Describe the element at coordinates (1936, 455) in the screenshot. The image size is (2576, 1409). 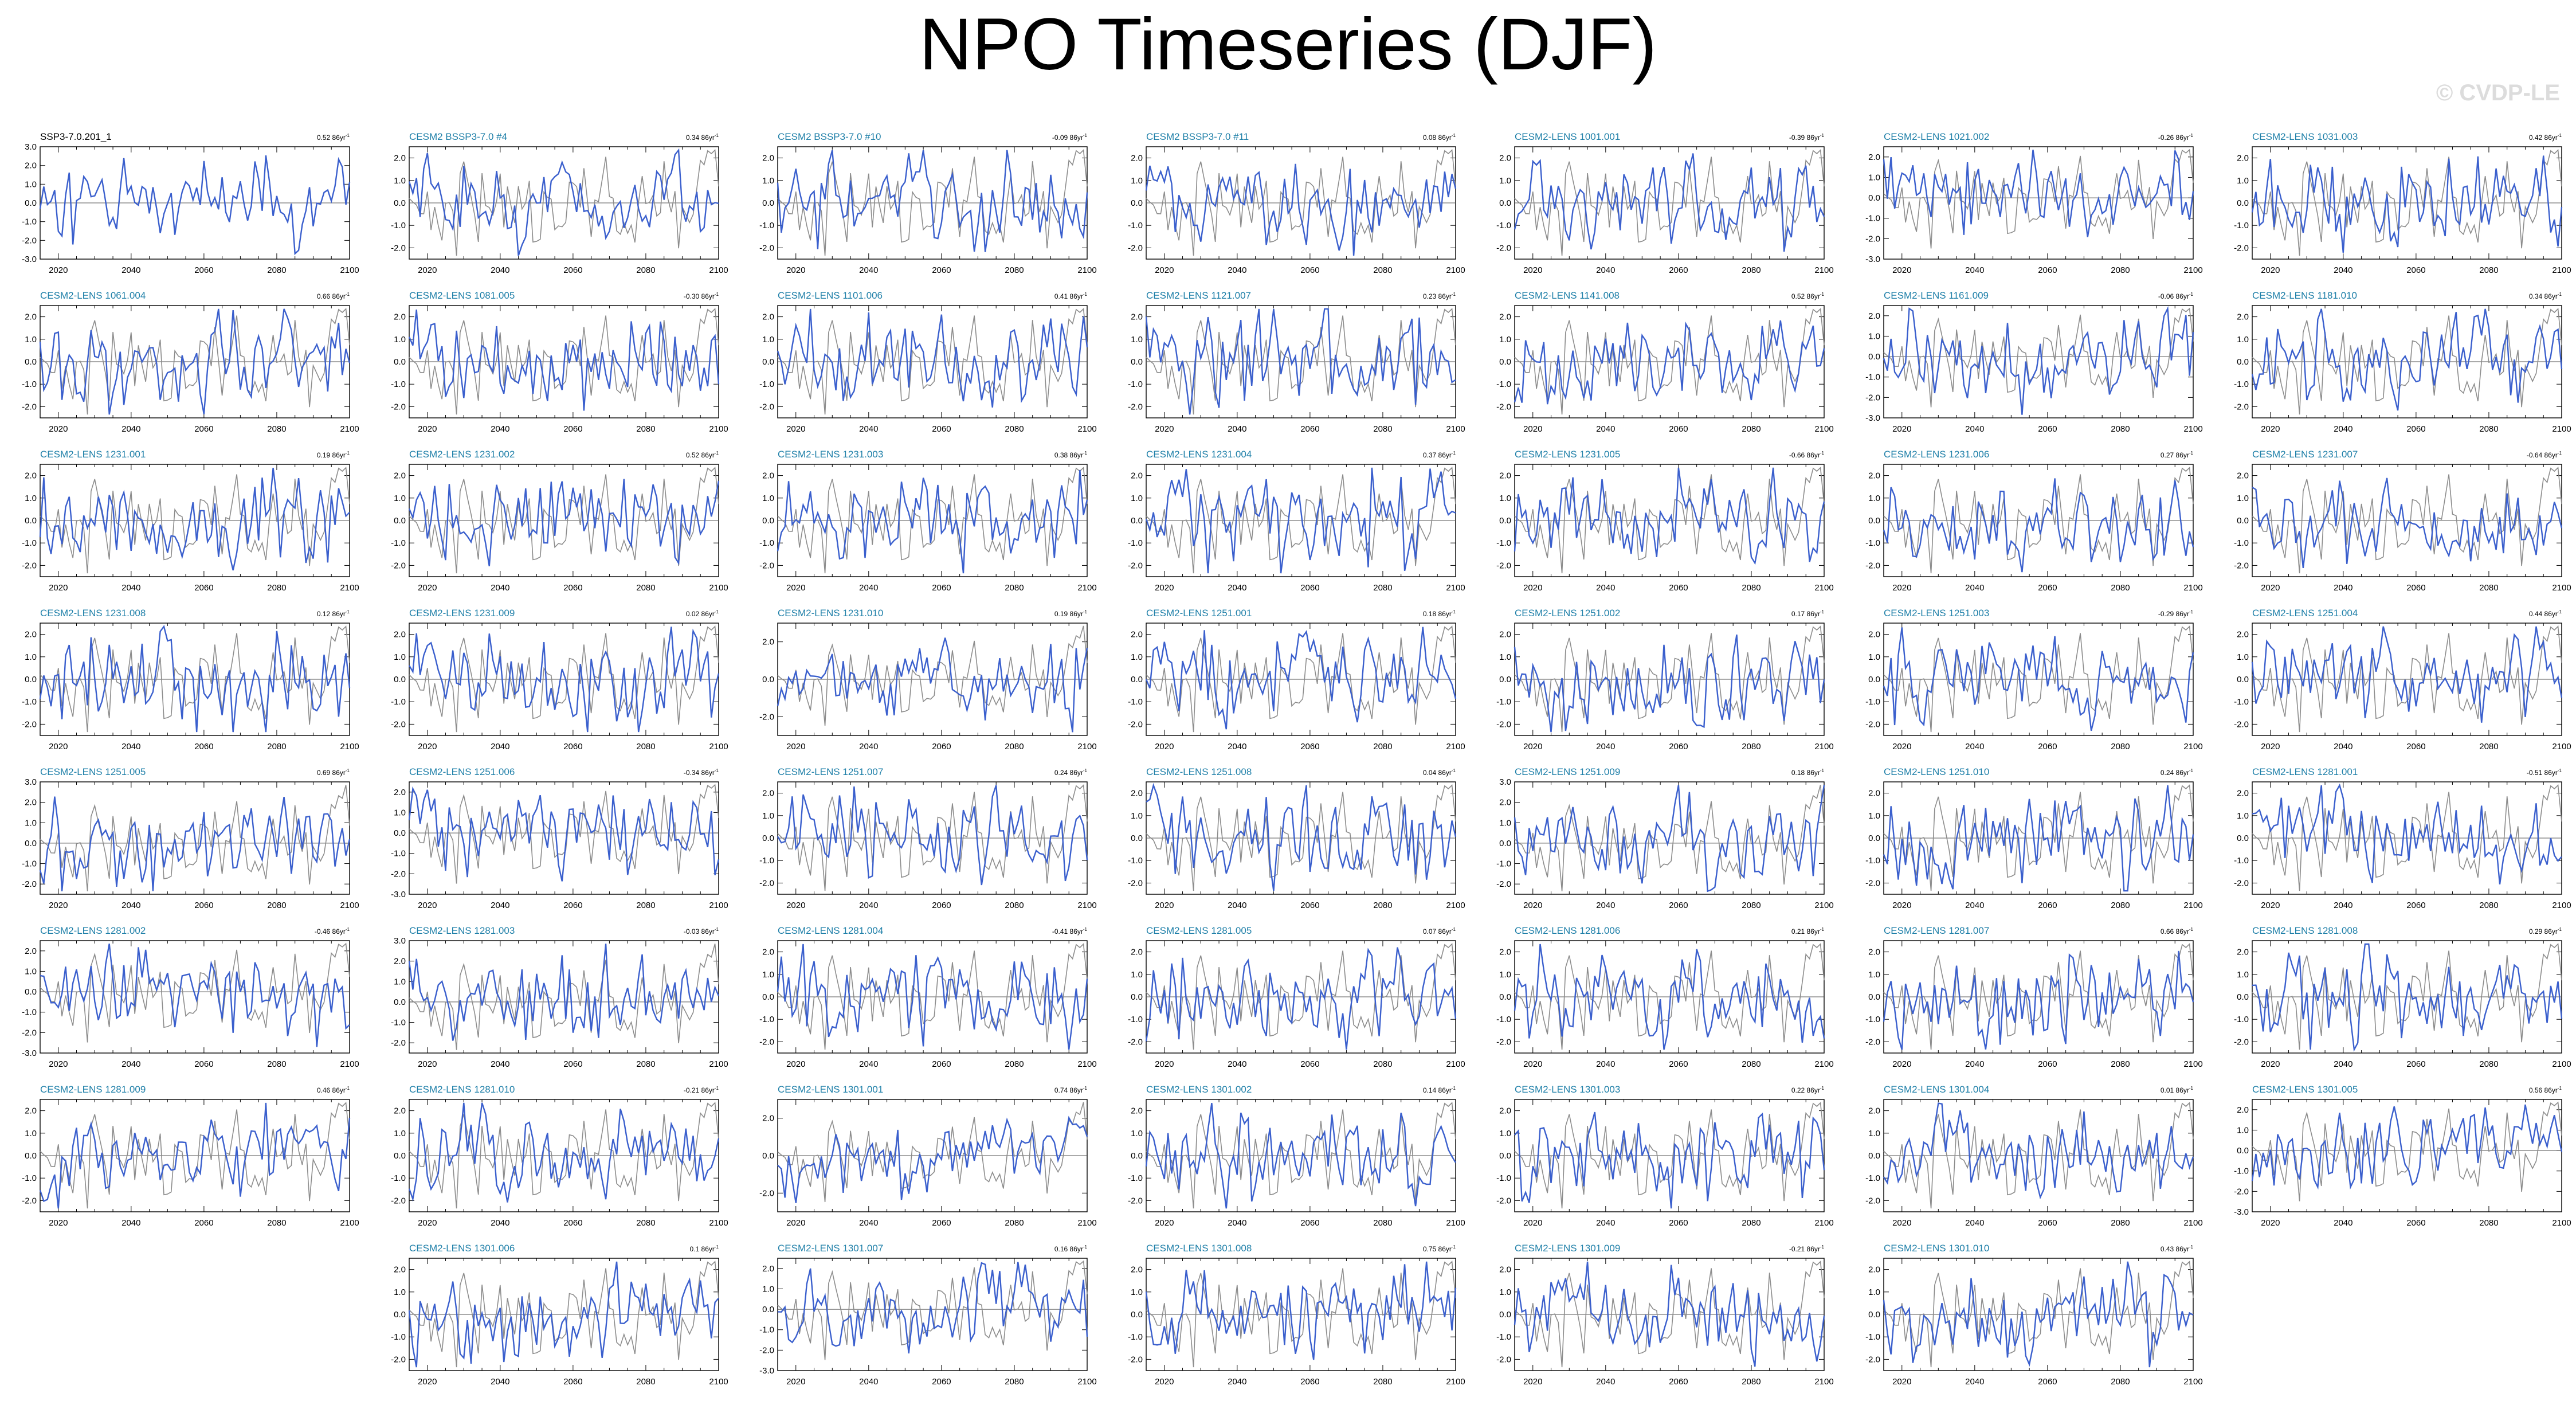
I see `panel-label: CESM2-LENS 1231.006` at that location.